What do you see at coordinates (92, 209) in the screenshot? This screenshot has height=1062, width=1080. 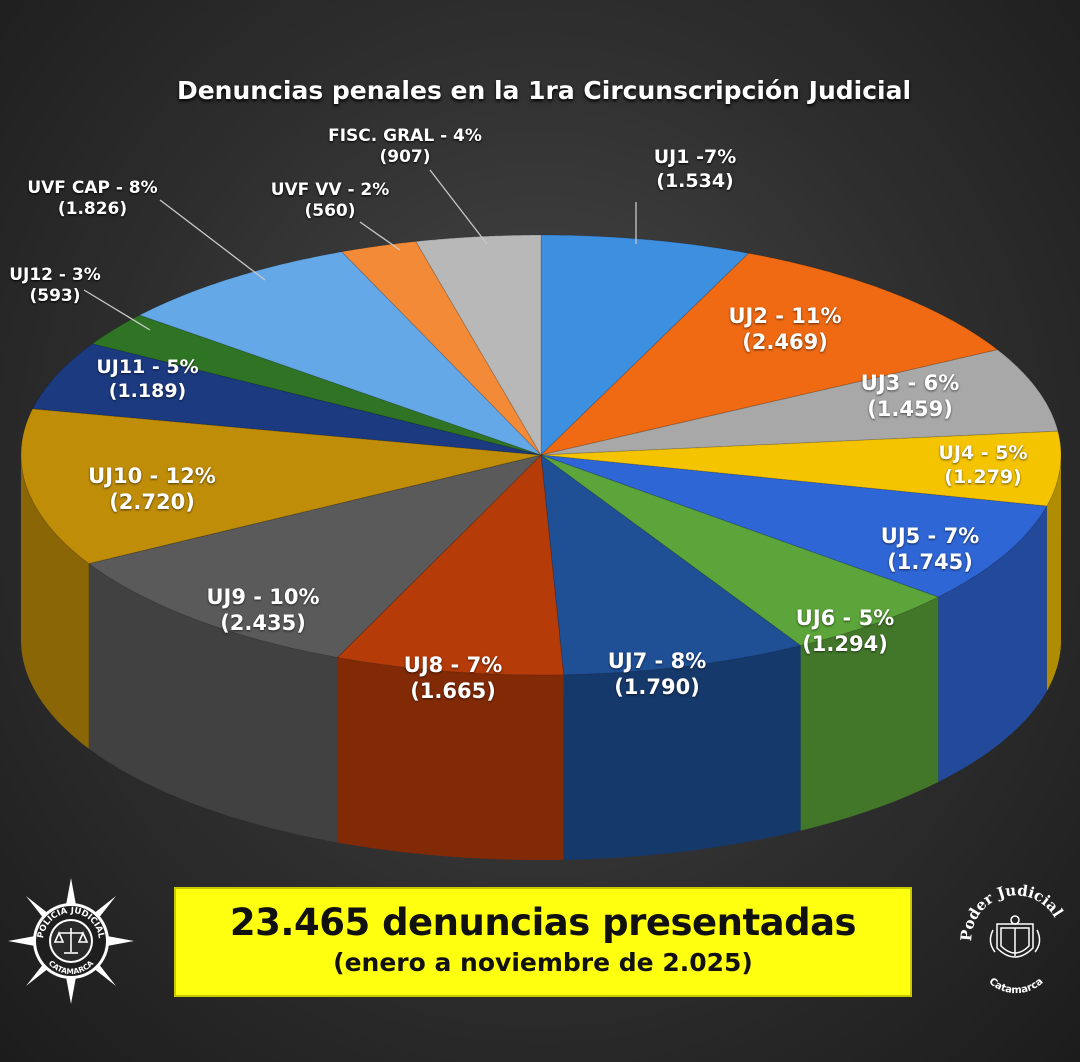 I see `uvf-cap-count-text: (1.826)` at bounding box center [92, 209].